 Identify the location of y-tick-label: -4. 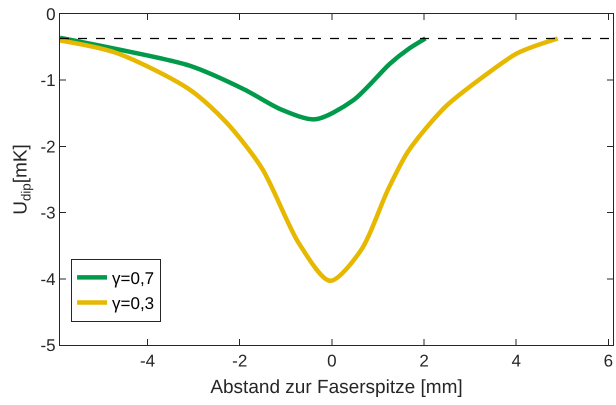
(48, 279).